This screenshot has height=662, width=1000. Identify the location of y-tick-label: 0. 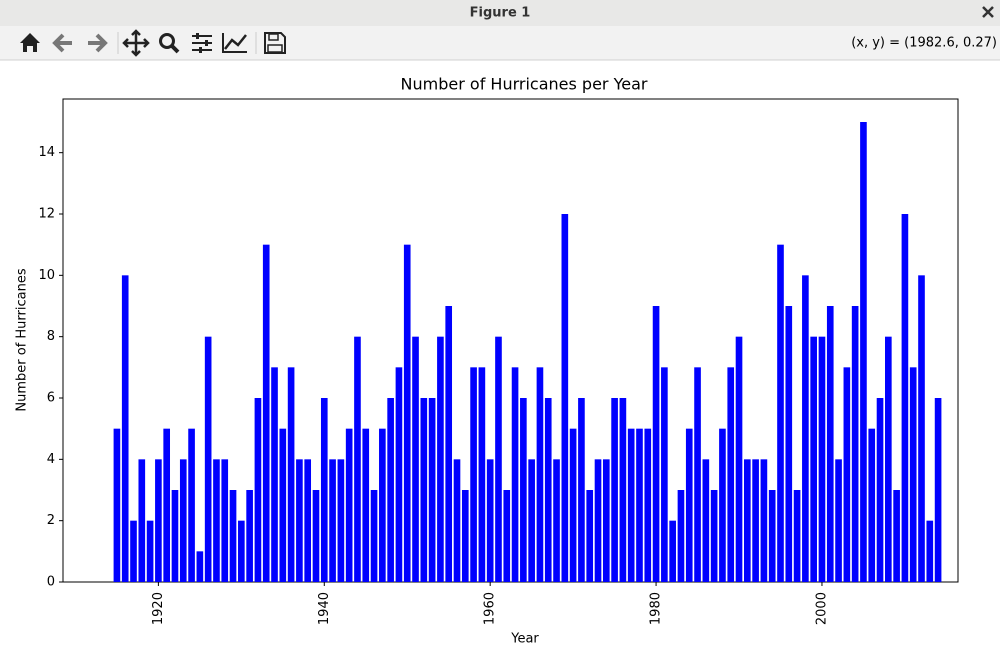
(51, 582).